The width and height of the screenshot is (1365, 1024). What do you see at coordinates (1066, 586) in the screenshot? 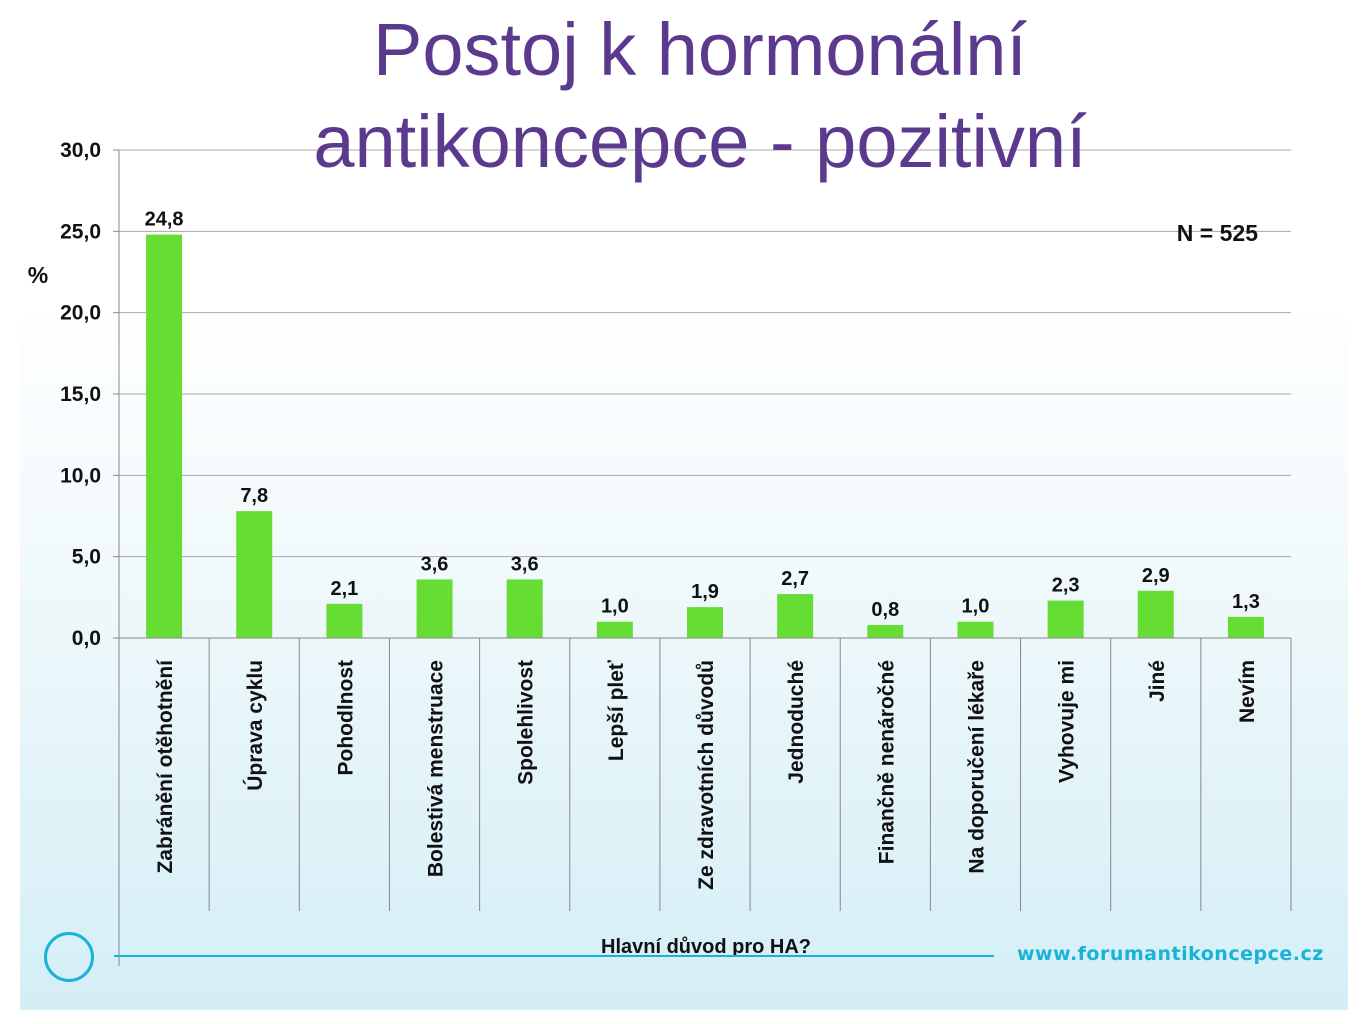
I see `data-label: 2,3` at bounding box center [1066, 586].